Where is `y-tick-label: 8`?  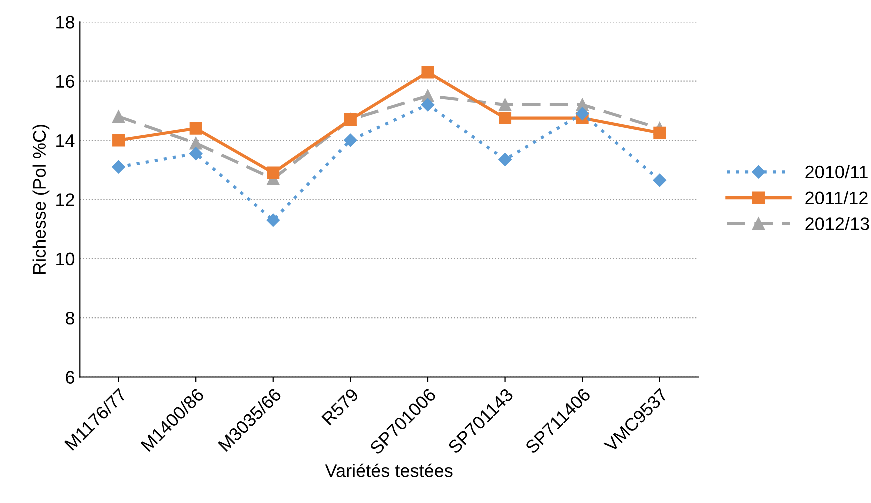 y-tick-label: 8 is located at coordinates (70, 318).